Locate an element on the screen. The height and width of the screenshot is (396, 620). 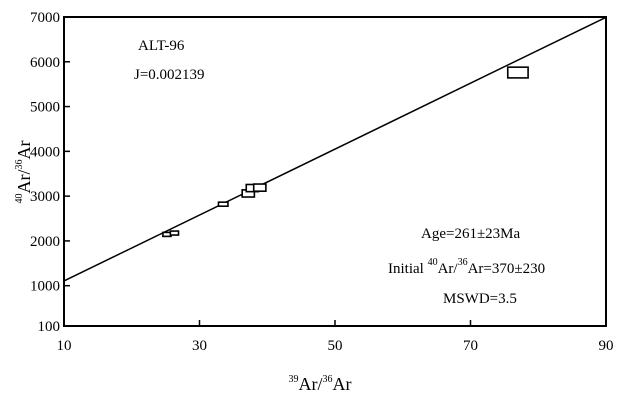
y-tick-label: 4000 is located at coordinates (45, 152).